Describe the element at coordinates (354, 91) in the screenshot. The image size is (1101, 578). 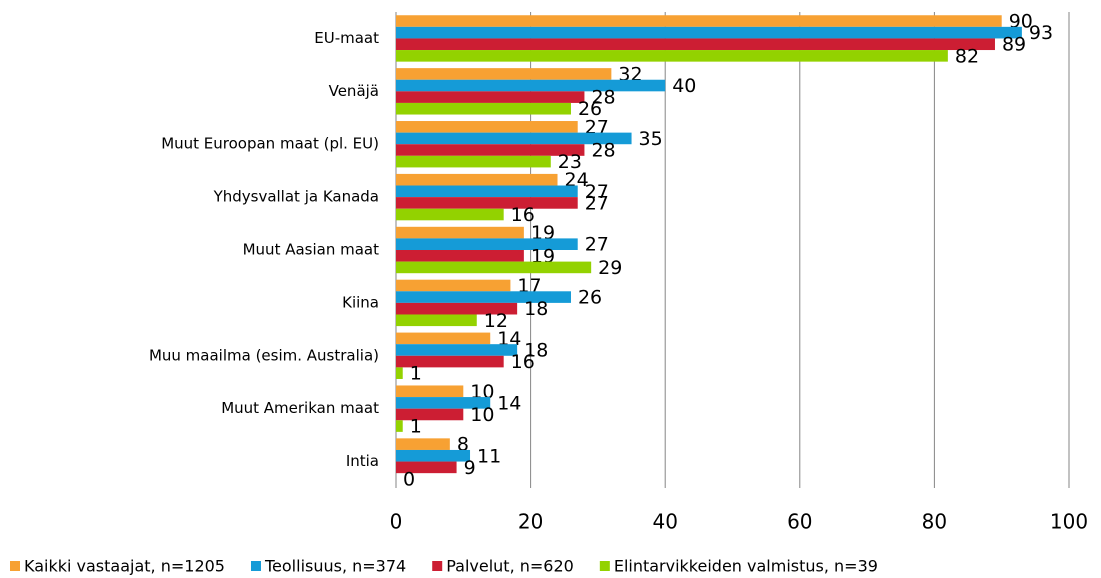
I see `y-tick-label: Venäjä` at that location.